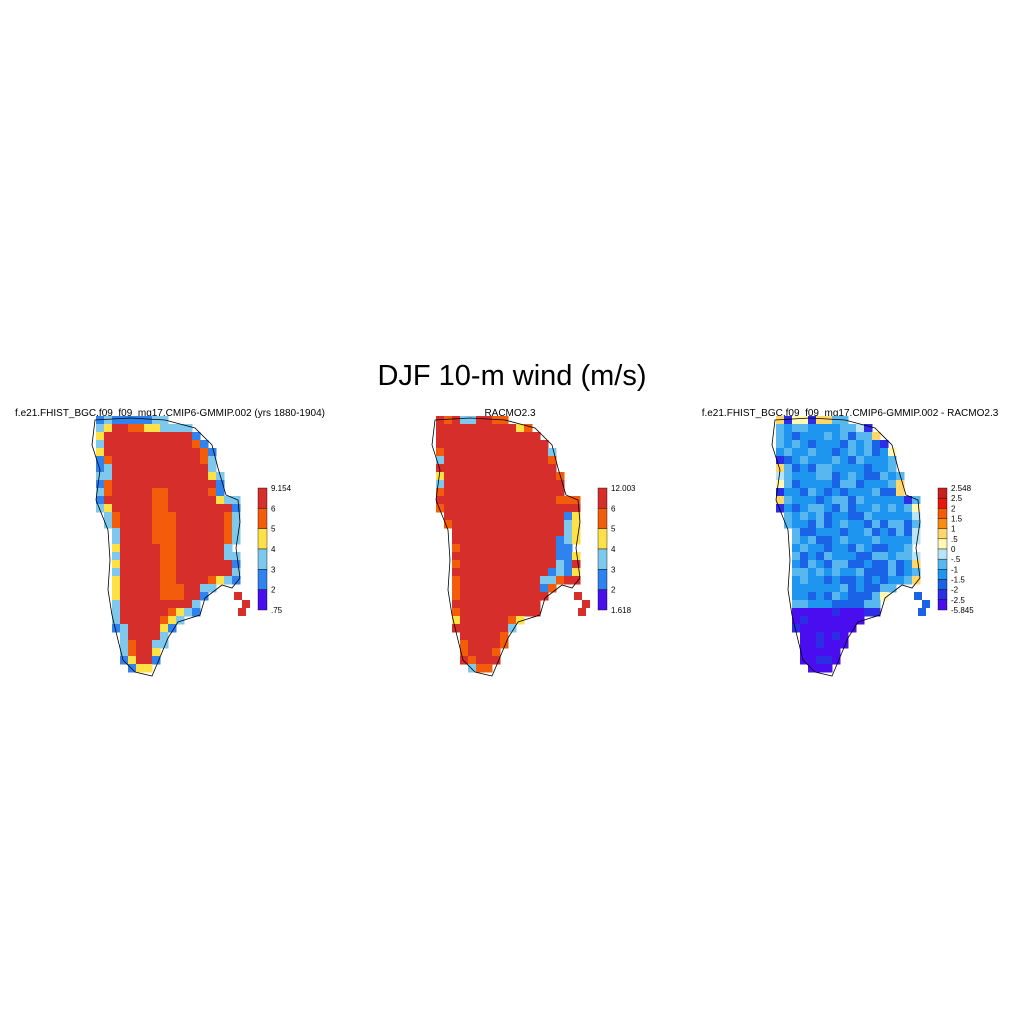 The height and width of the screenshot is (1024, 1024). Describe the element at coordinates (166, 547) in the screenshot. I see `coastline-path` at that location.